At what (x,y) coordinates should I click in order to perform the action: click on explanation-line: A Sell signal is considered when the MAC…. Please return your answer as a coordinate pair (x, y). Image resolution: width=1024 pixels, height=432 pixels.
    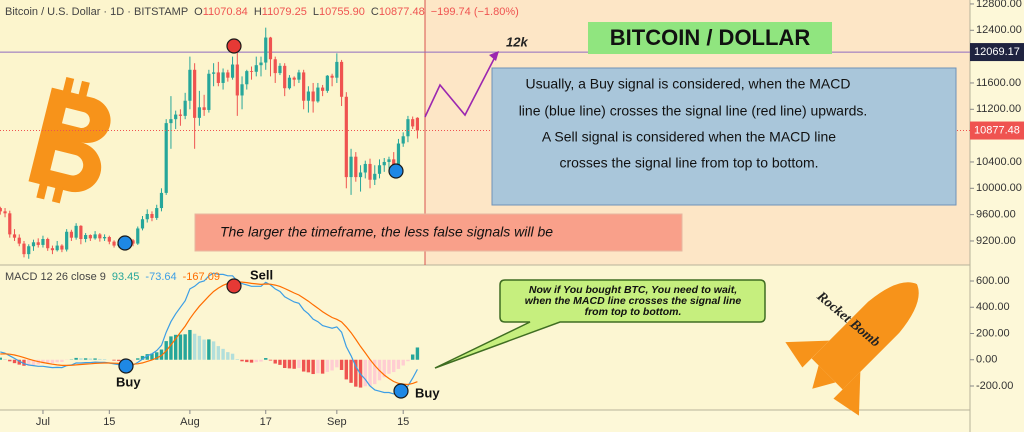
    Looking at the image, I should click on (689, 137).